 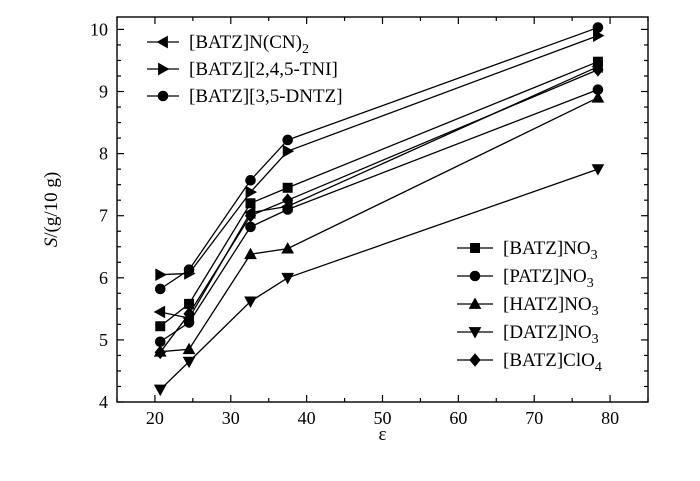 What do you see at coordinates (51, 205) in the screenshot?
I see `y-axis-label-unit: /(g/10 g)` at bounding box center [51, 205].